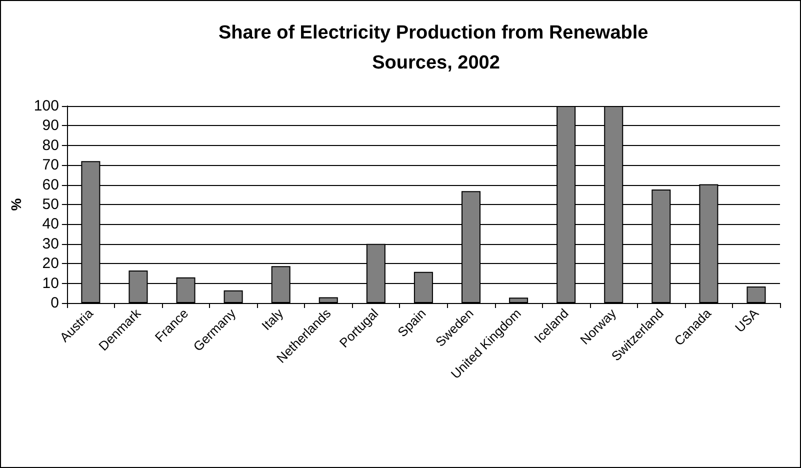 Image resolution: width=801 pixels, height=468 pixels. What do you see at coordinates (50, 224) in the screenshot?
I see `y-tick-label: 40` at bounding box center [50, 224].